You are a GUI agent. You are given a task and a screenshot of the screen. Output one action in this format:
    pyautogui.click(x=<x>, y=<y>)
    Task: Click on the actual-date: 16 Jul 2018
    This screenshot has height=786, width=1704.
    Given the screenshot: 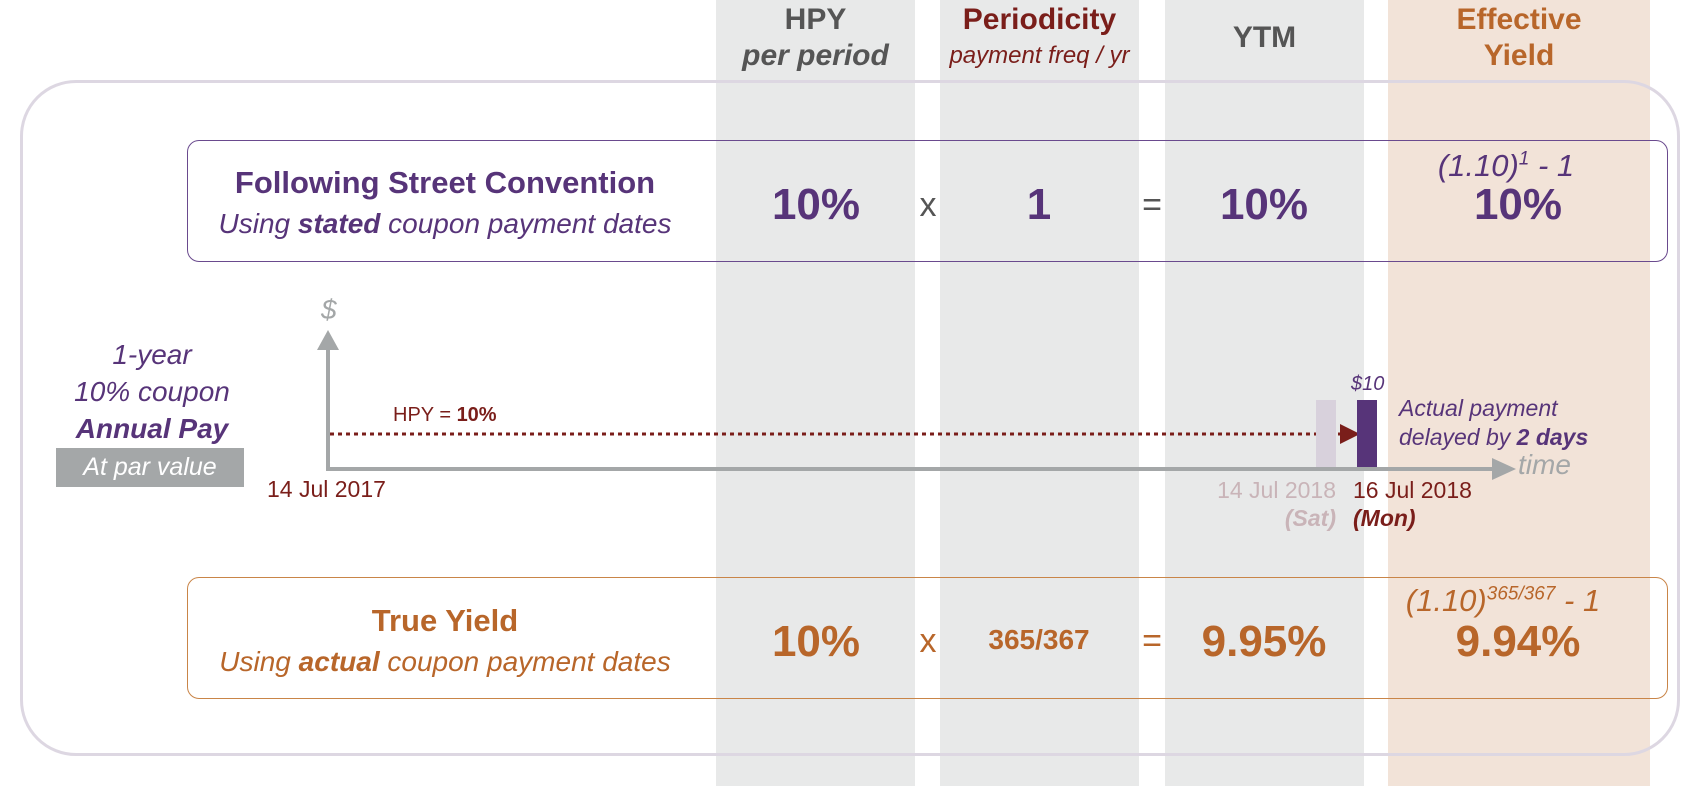 What is the action you would take?
    pyautogui.click(x=1412, y=490)
    